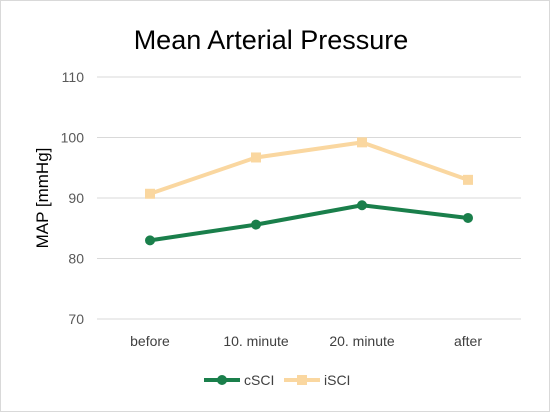  Describe the element at coordinates (271, 40) in the screenshot. I see `chart-title: Mean Arterial Pressure` at that location.